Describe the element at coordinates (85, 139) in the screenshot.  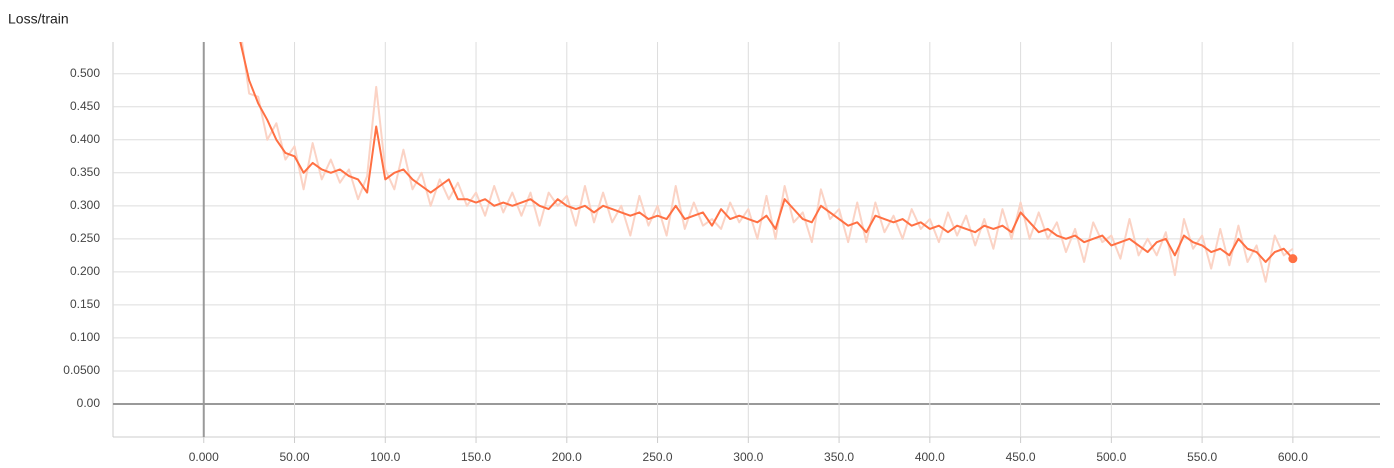
I see `y-tick-label: 0.400` at that location.